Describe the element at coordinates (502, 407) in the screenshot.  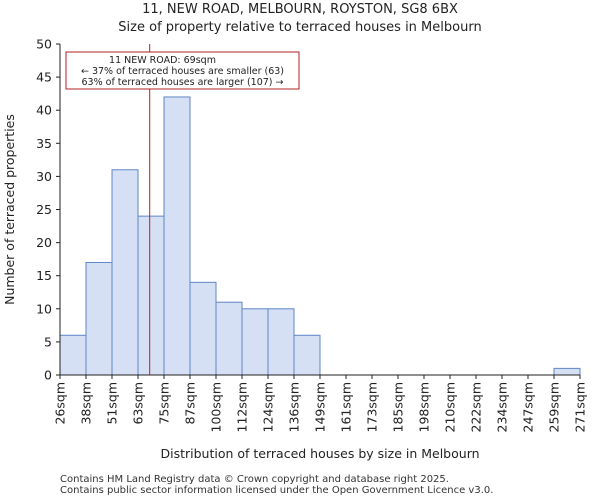
I see `x-tick-label: 234sqm` at that location.